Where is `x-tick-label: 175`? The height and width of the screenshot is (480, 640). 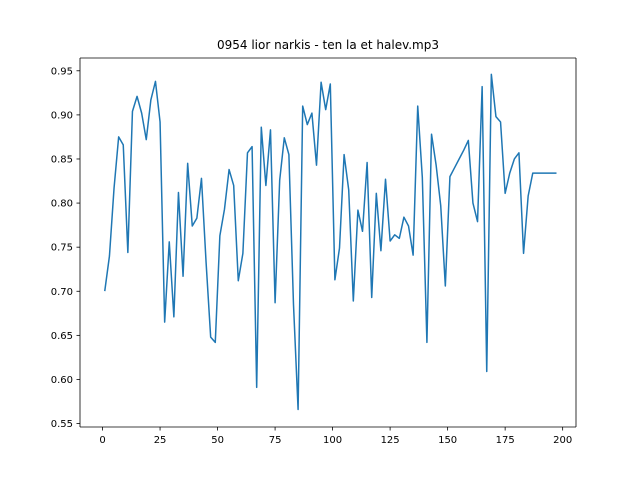 x-tick-label: 175 is located at coordinates (505, 440).